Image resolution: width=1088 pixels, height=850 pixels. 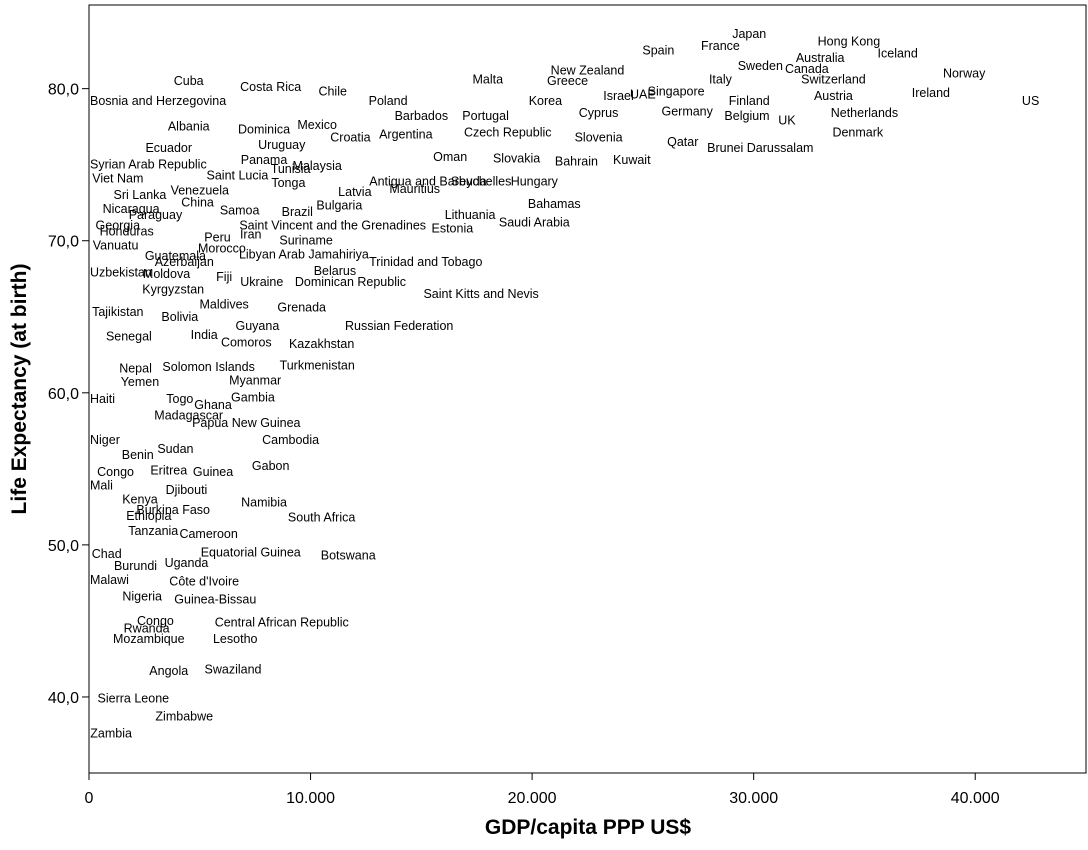 I want to click on point-label: Samoa, so click(x=240, y=210).